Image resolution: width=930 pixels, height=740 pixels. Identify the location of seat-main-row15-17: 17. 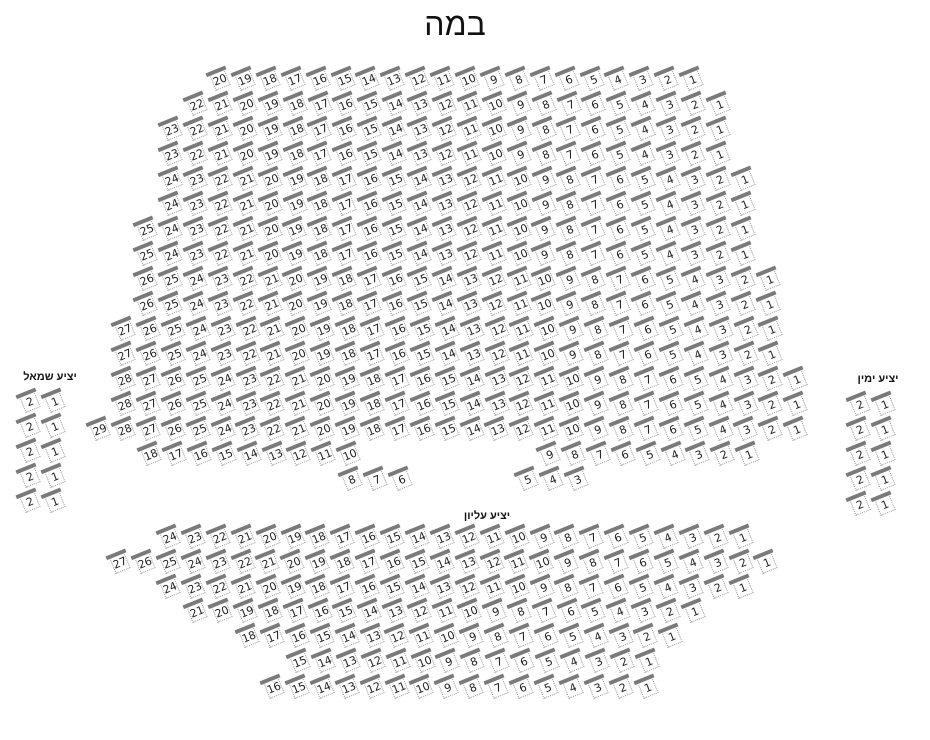
(399, 430).